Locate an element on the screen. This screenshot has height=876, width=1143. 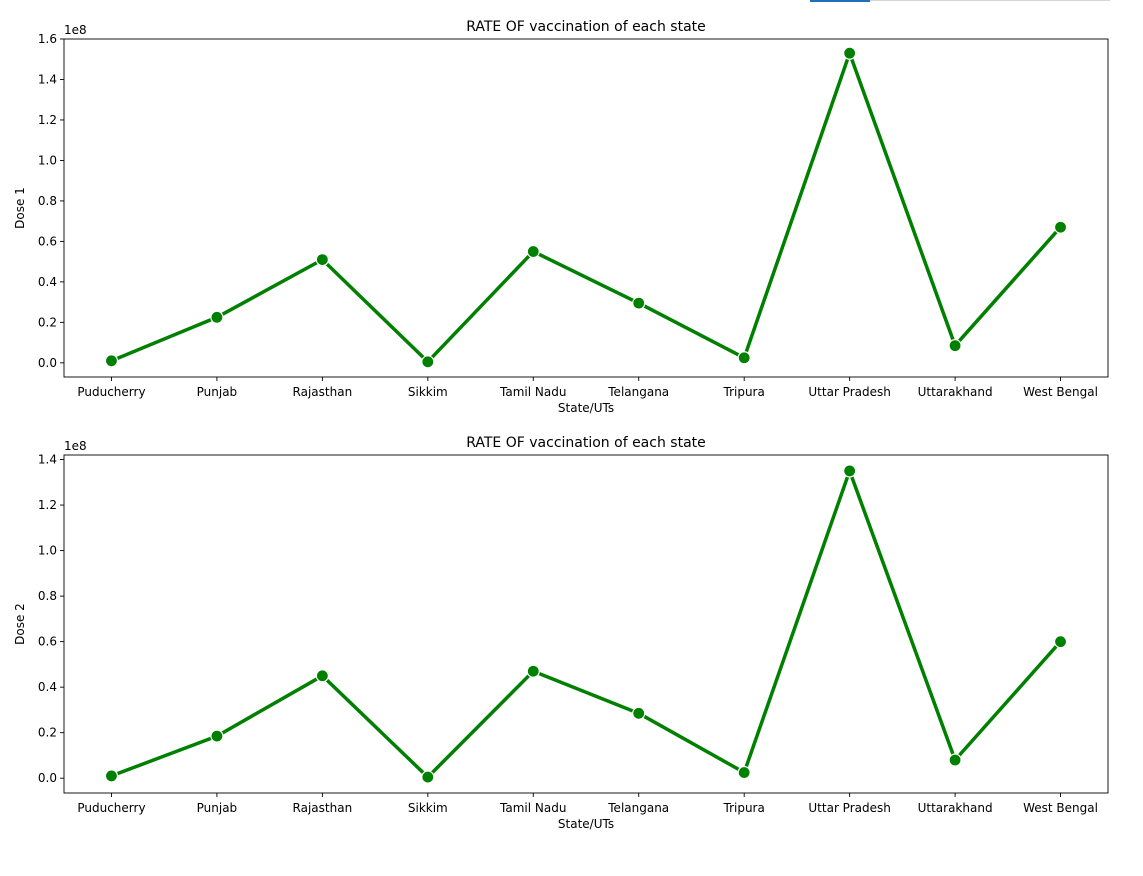
dose1-x-tick-label: Telangana is located at coordinates (638, 392).